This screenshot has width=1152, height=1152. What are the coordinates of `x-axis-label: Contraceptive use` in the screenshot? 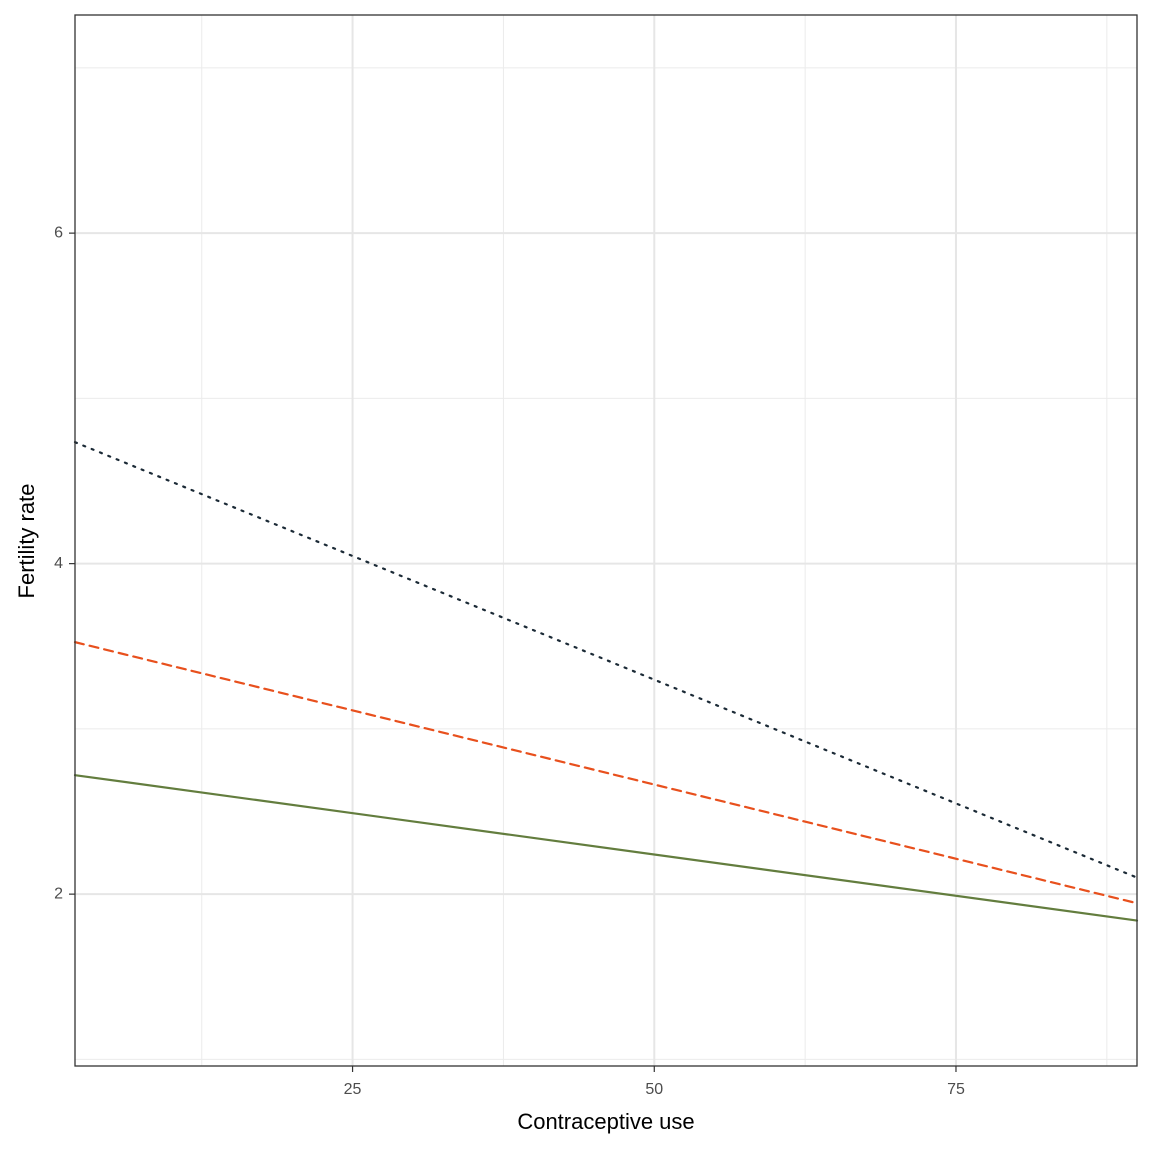 It's located at (605, 1121).